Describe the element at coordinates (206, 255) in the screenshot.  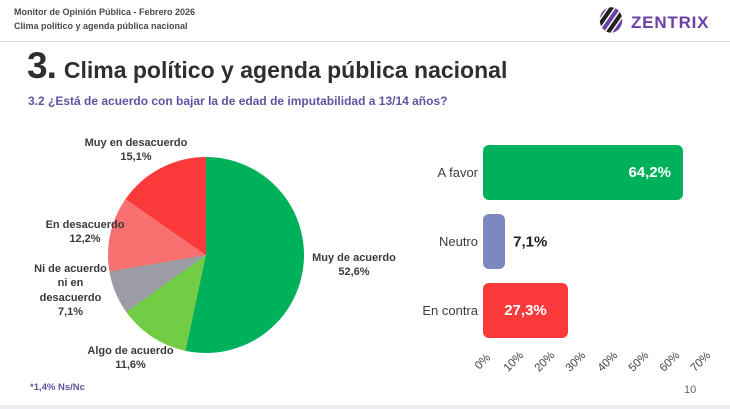
I see `pie-chart` at that location.